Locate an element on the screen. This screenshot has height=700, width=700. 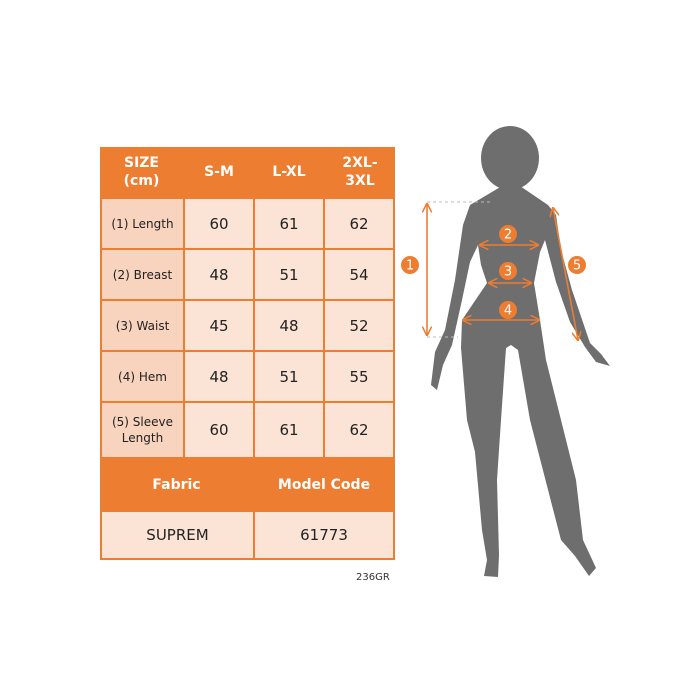
header-cell: S-M is located at coordinates (219, 172).